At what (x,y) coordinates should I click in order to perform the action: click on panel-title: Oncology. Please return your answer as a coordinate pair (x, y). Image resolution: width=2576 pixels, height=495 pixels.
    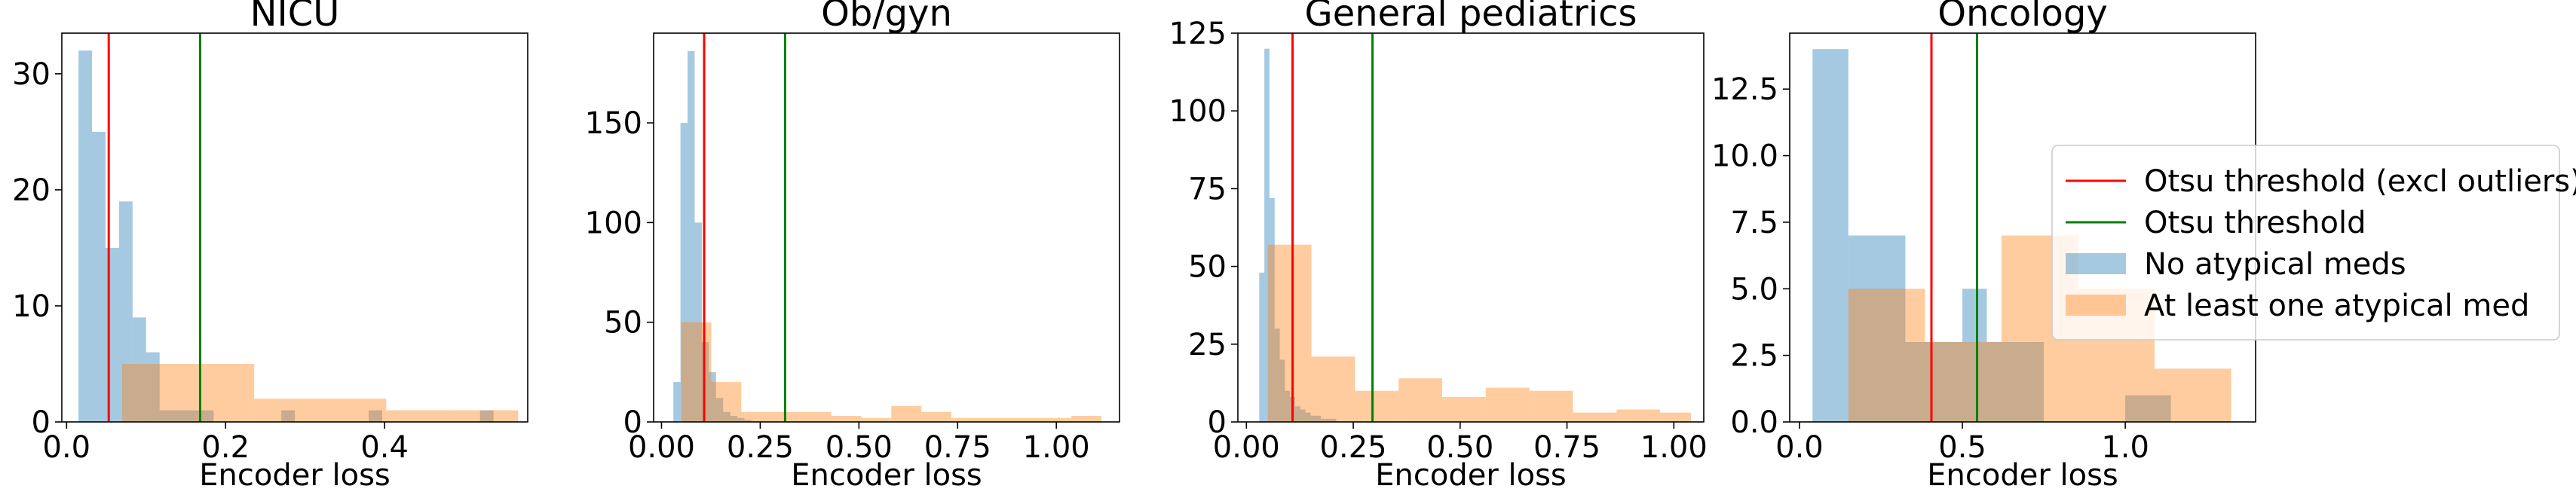
    Looking at the image, I should click on (2022, 18).